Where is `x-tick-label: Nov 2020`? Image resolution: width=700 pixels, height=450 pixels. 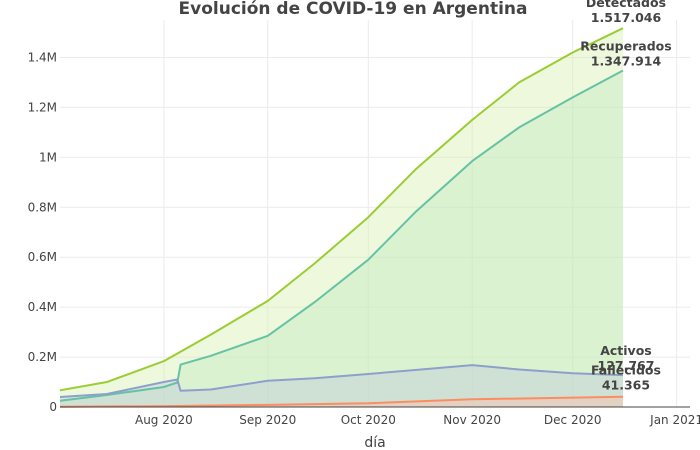 x-tick-label: Nov 2020 is located at coordinates (472, 420).